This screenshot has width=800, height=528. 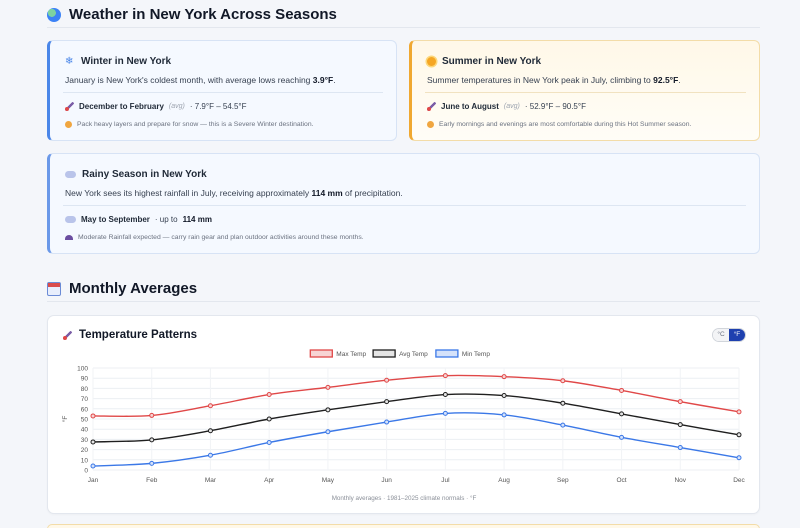 I want to click on avg-temp-legend-swatch, so click(x=384, y=353).